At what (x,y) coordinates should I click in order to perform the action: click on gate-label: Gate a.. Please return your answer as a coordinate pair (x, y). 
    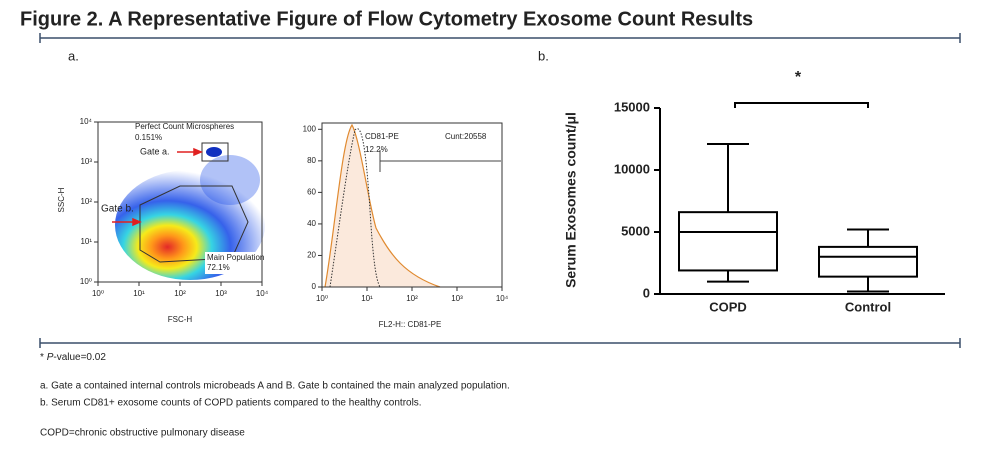
    Looking at the image, I should click on (155, 151).